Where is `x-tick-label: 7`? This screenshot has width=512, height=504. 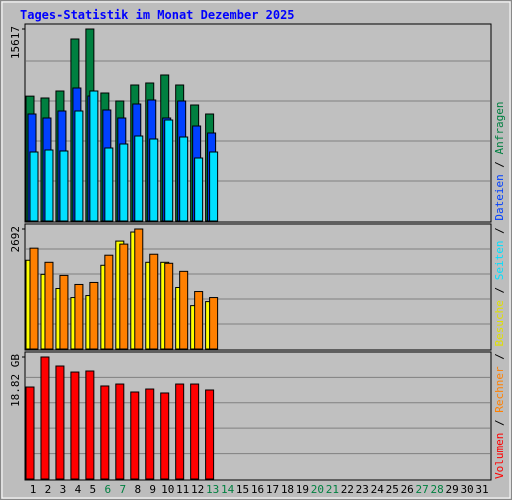
x-tick-label: 7 is located at coordinates (122, 489).